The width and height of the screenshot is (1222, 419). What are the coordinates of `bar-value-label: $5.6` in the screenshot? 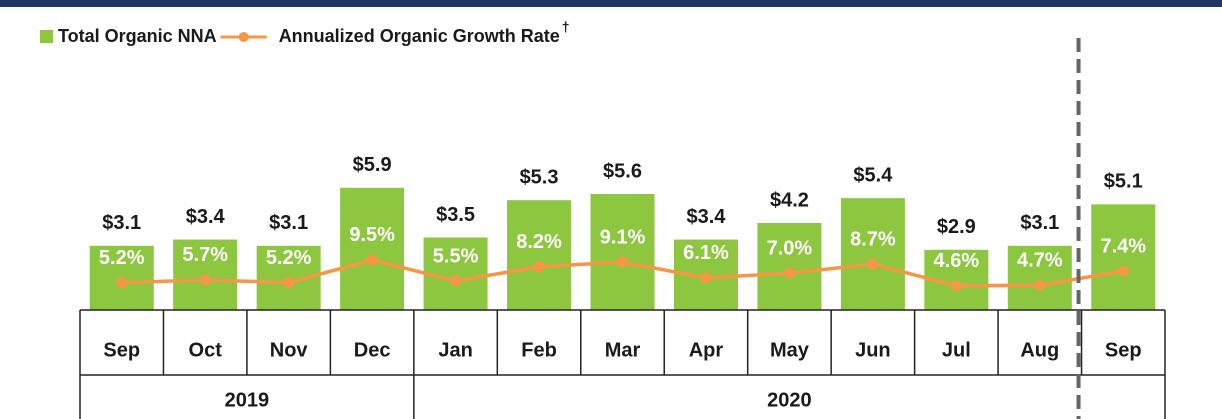 It's located at (622, 171).